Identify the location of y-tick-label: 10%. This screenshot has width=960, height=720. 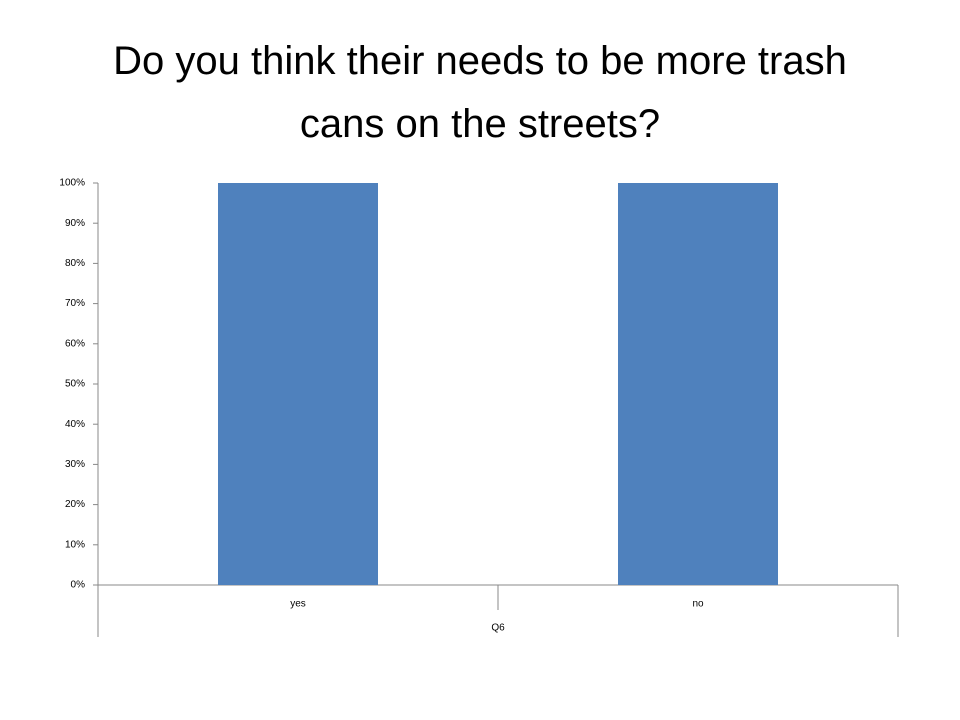
(75, 544).